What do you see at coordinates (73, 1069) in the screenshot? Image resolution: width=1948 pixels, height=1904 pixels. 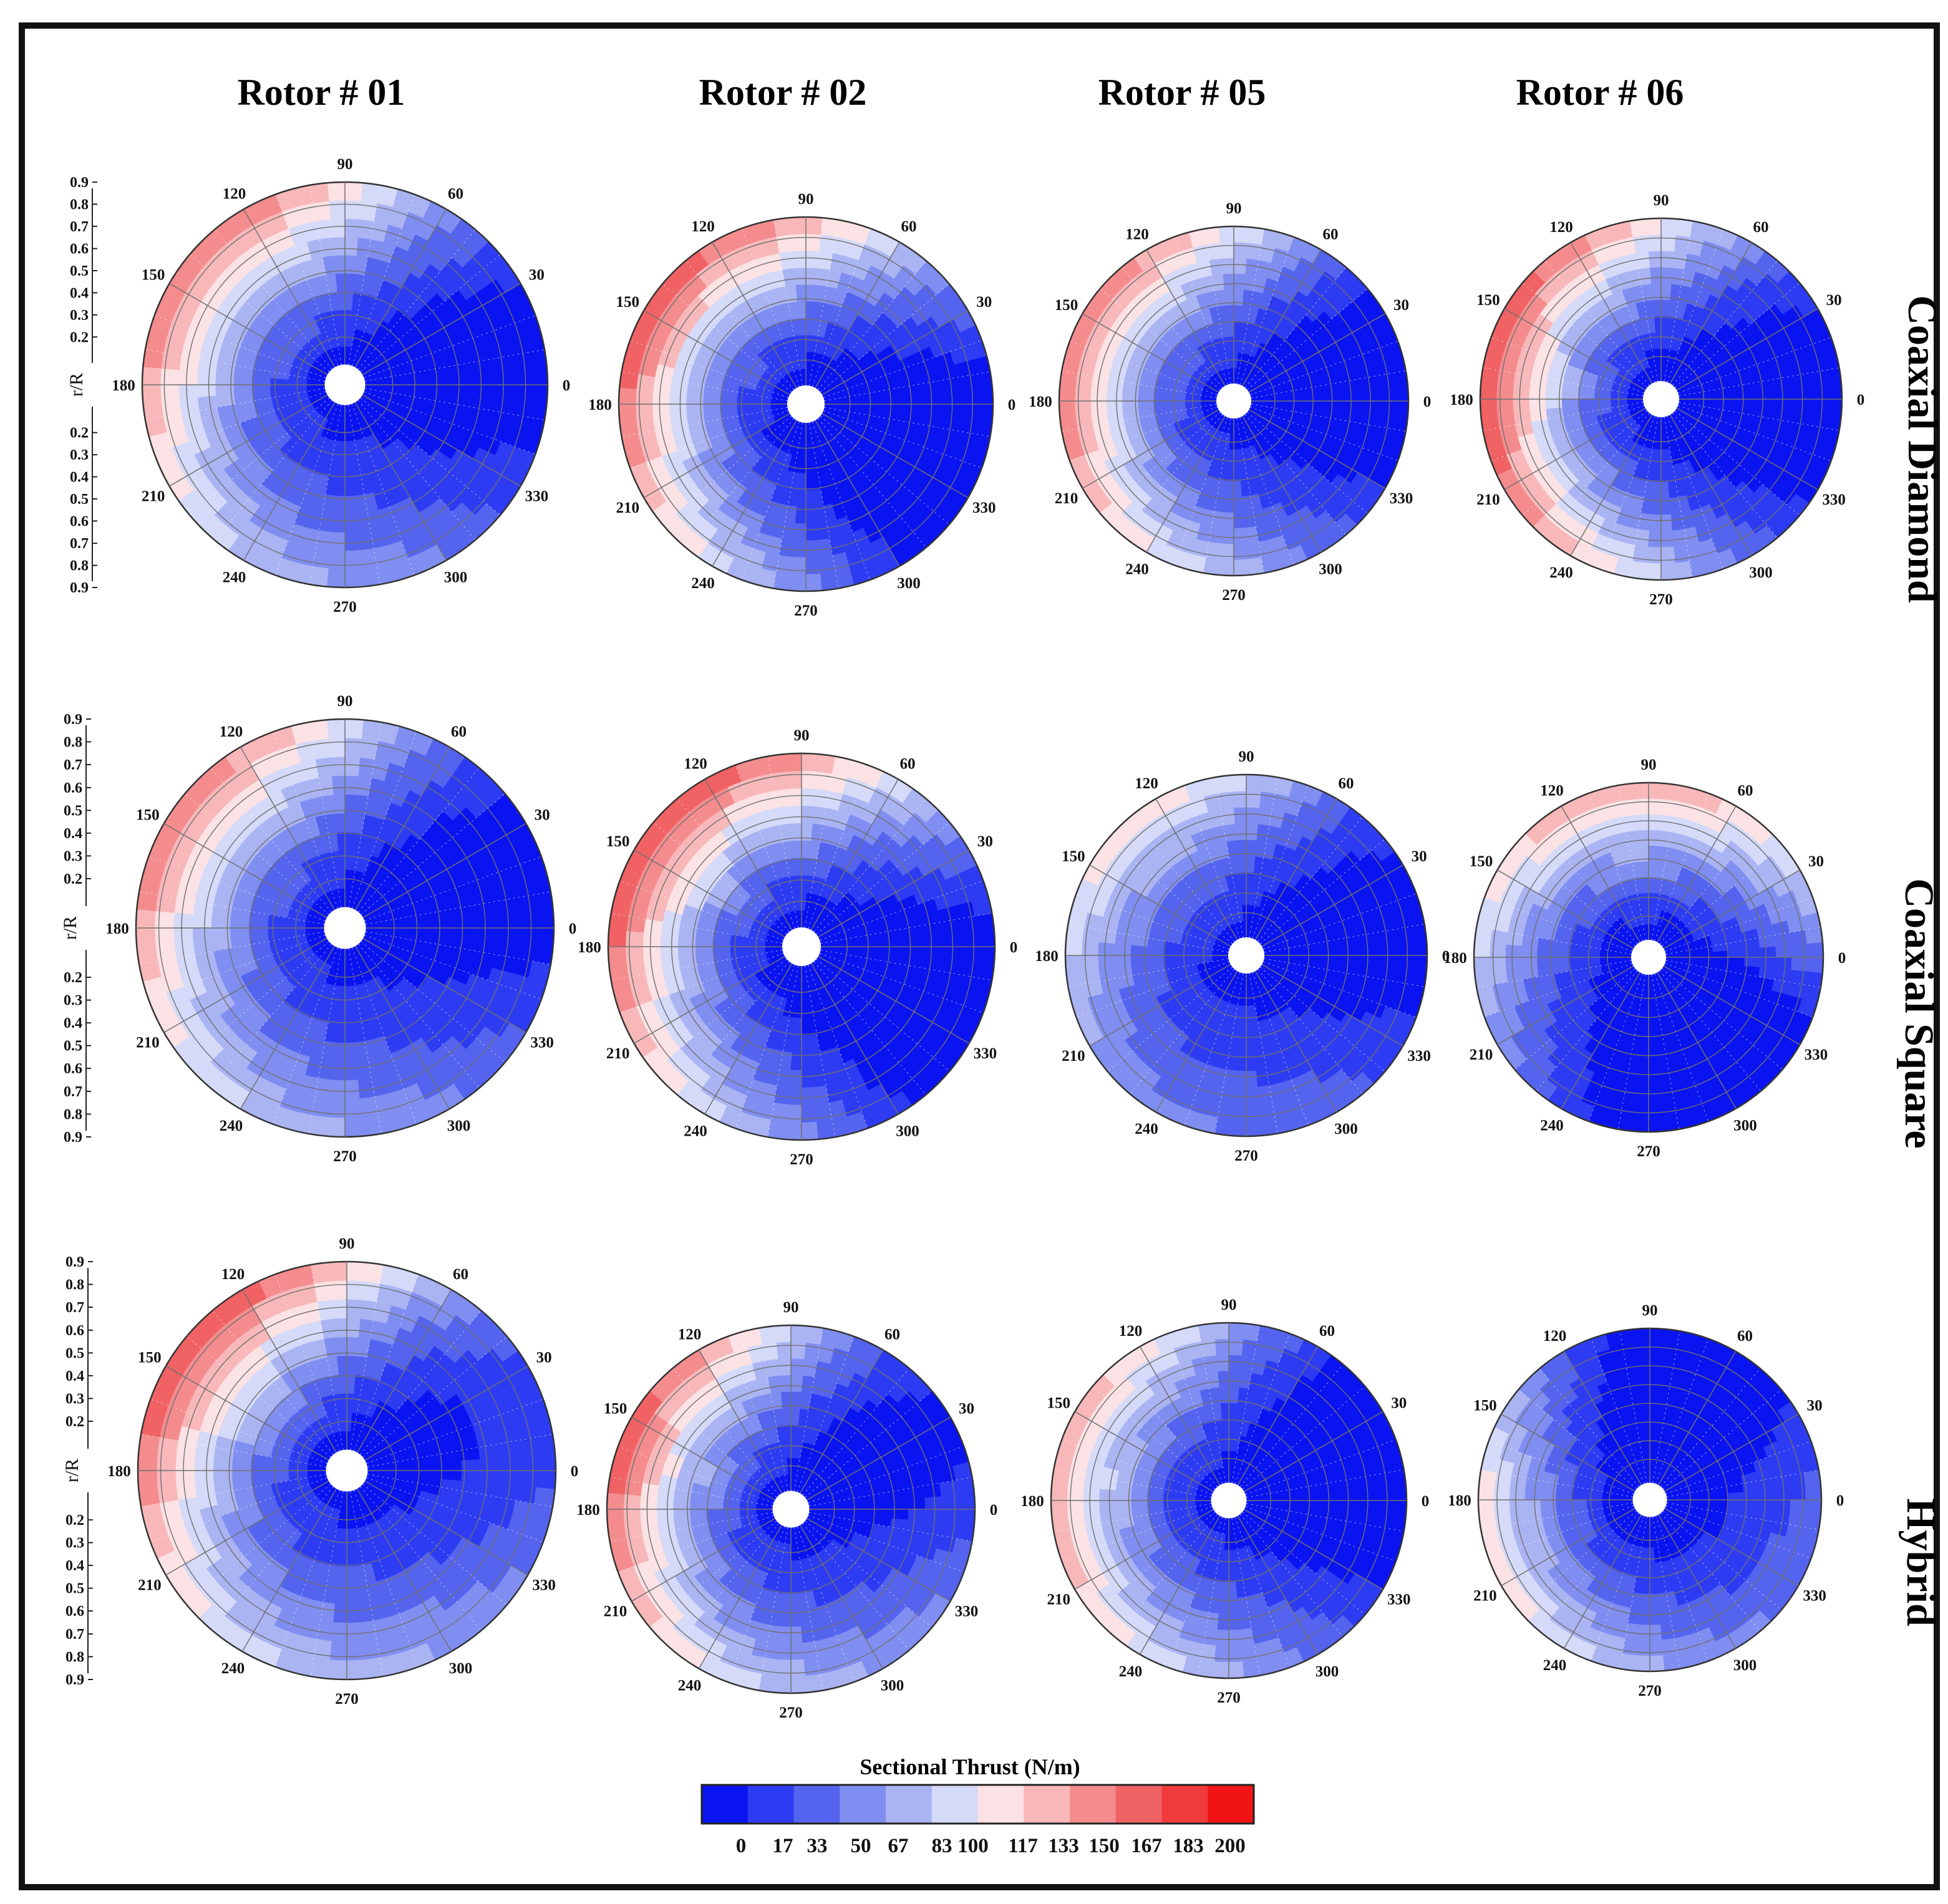 I see `radial-tick-label: 0.6` at bounding box center [73, 1069].